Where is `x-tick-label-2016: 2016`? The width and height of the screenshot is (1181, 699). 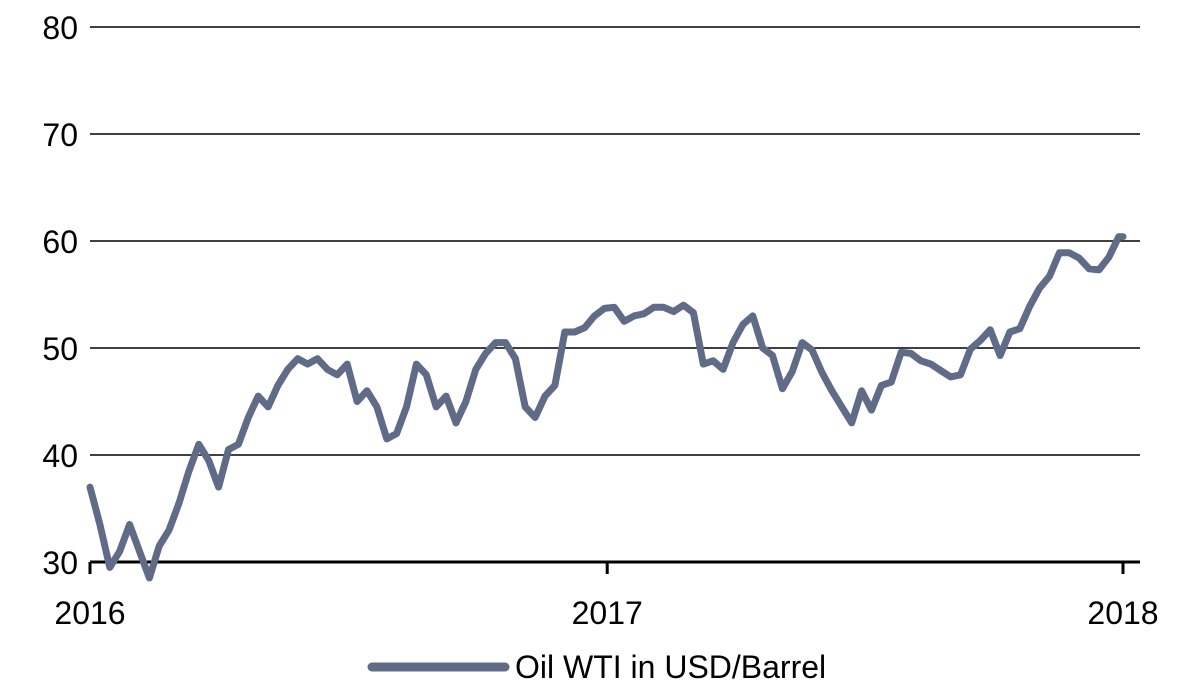 x-tick-label-2016: 2016 is located at coordinates (89, 613).